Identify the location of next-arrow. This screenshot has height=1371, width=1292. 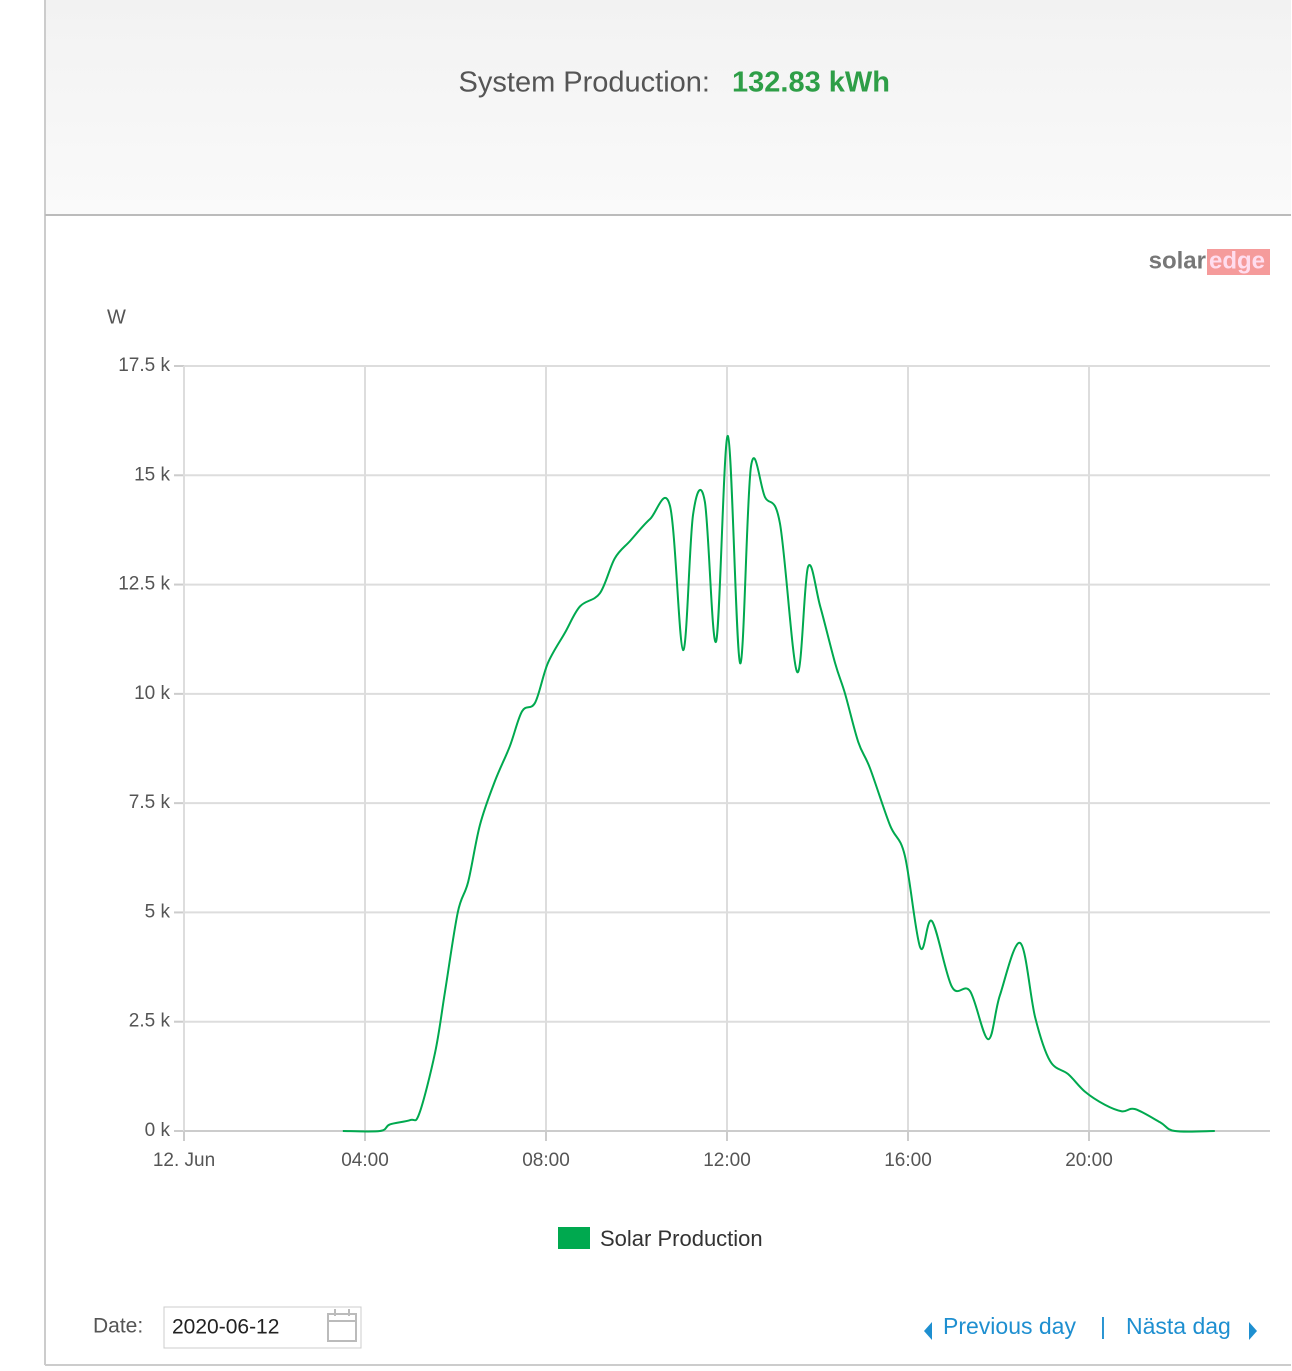
(1253, 1331).